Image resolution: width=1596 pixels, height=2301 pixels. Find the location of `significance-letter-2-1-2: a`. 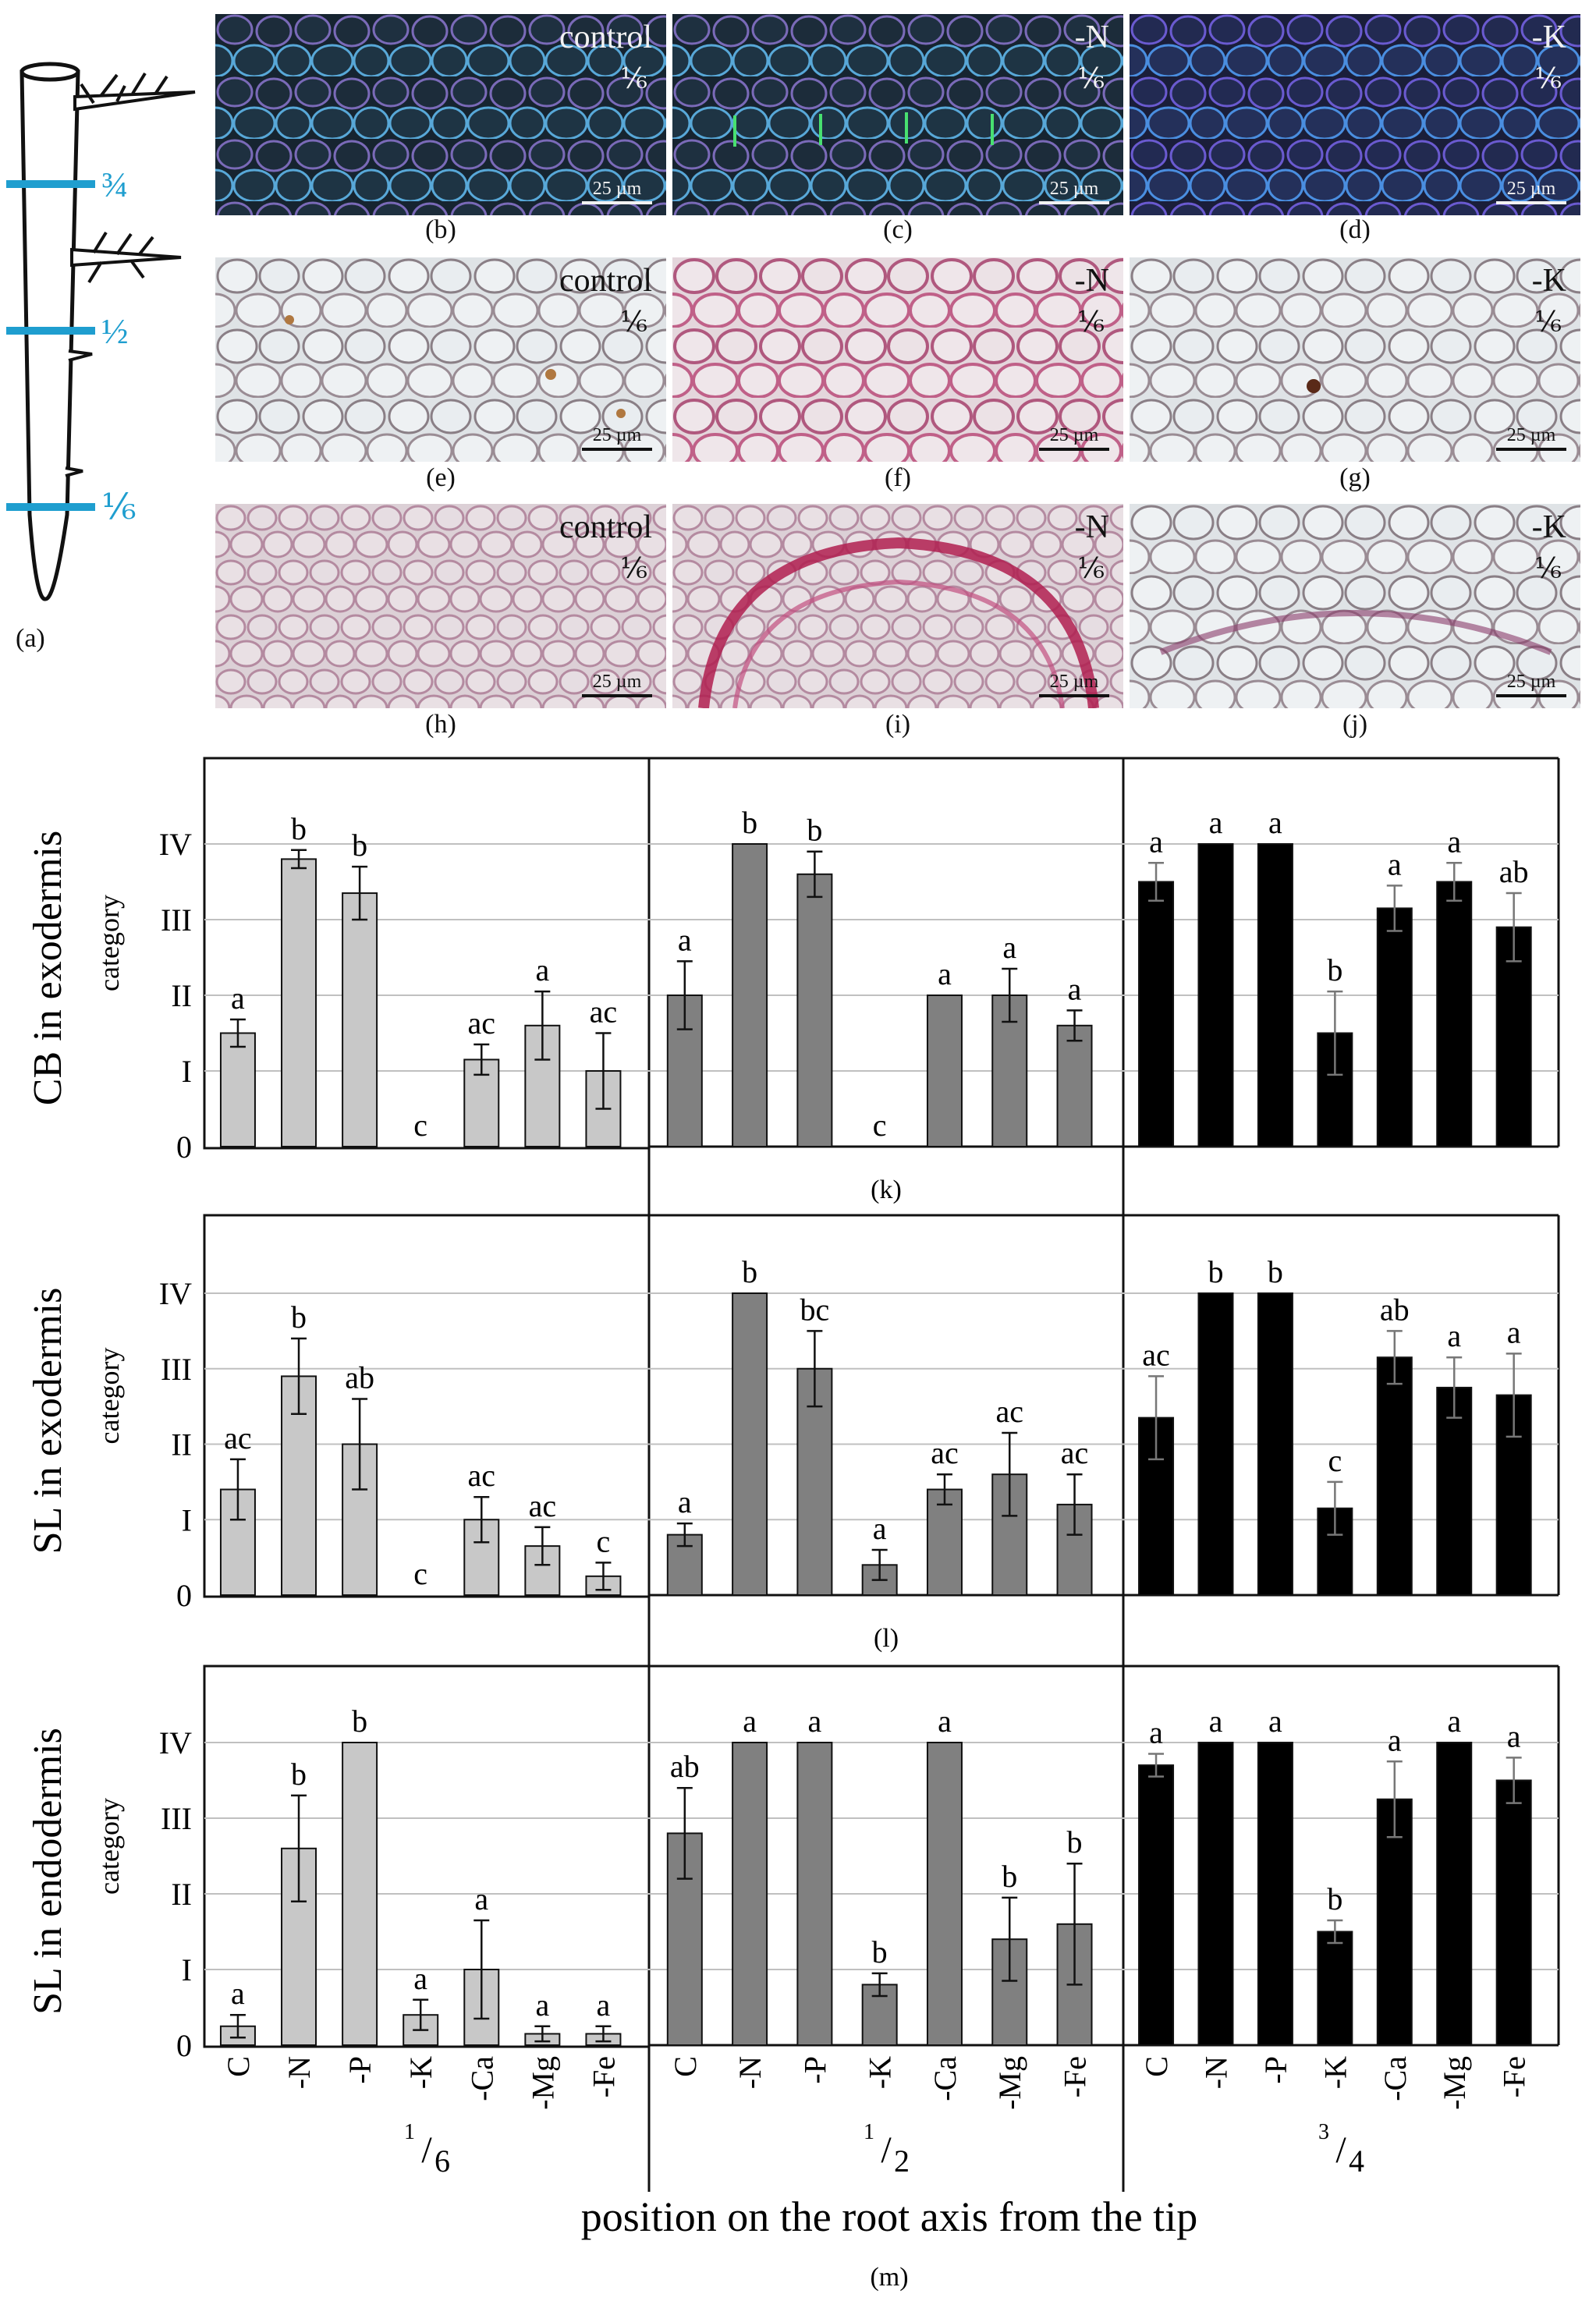

significance-letter-2-1-2: a is located at coordinates (815, 1722).